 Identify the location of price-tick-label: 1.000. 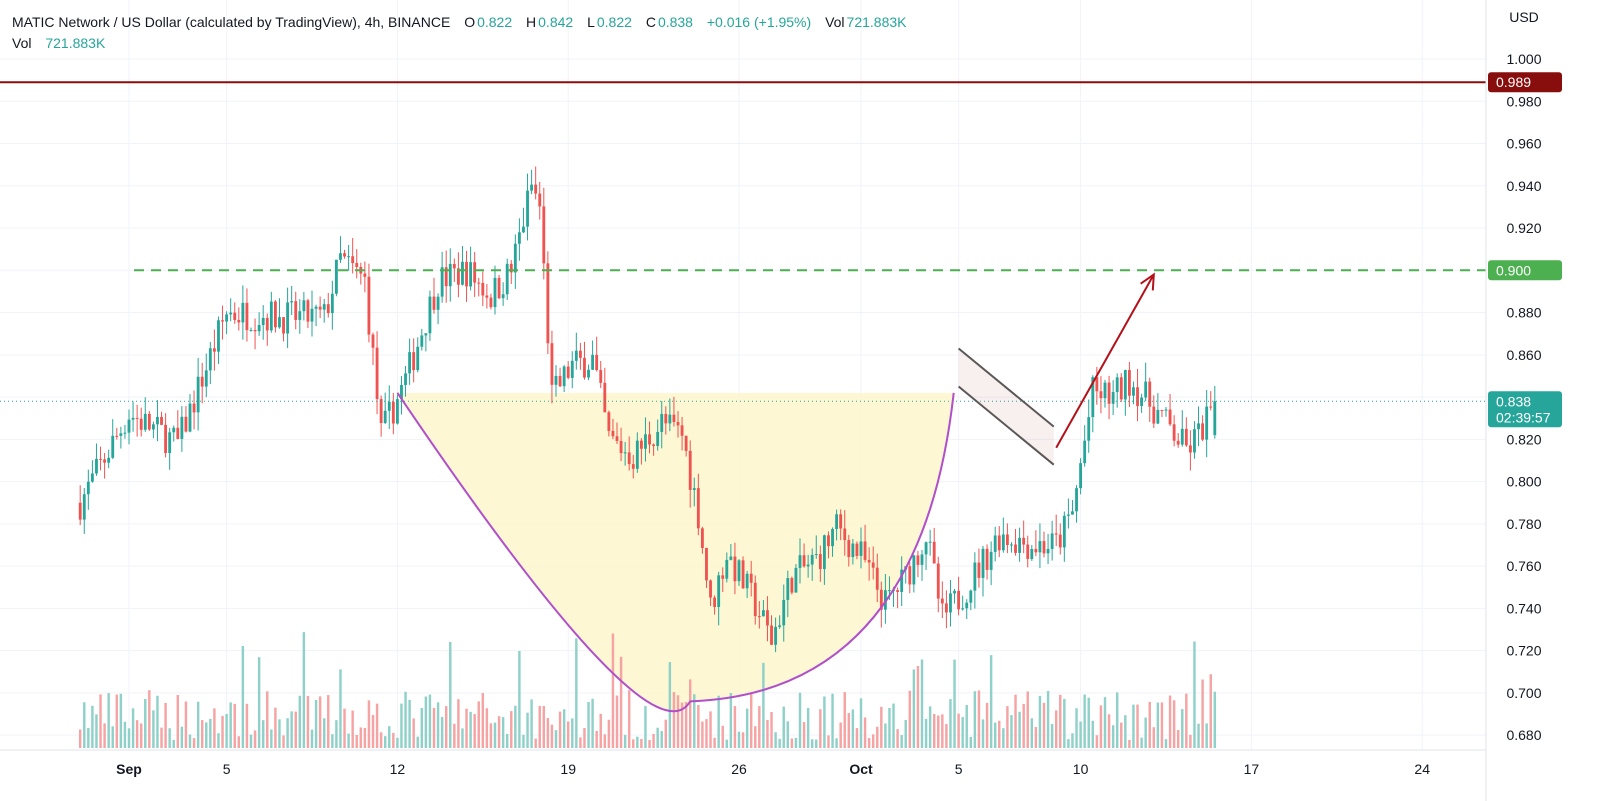
(1523, 59).